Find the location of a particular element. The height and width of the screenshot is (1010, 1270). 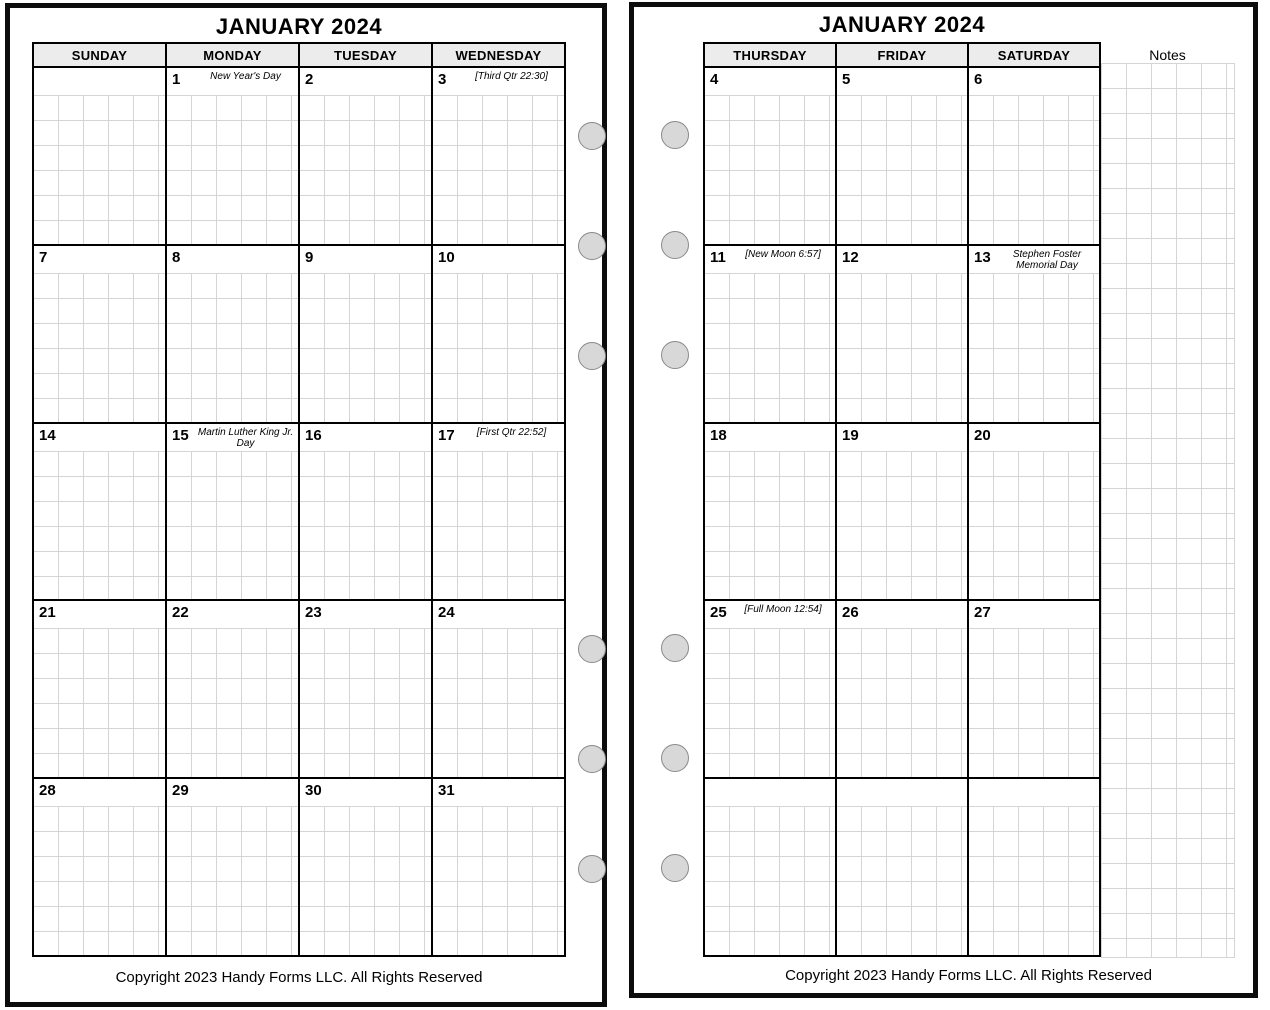

day-number: 11 is located at coordinates (718, 257).